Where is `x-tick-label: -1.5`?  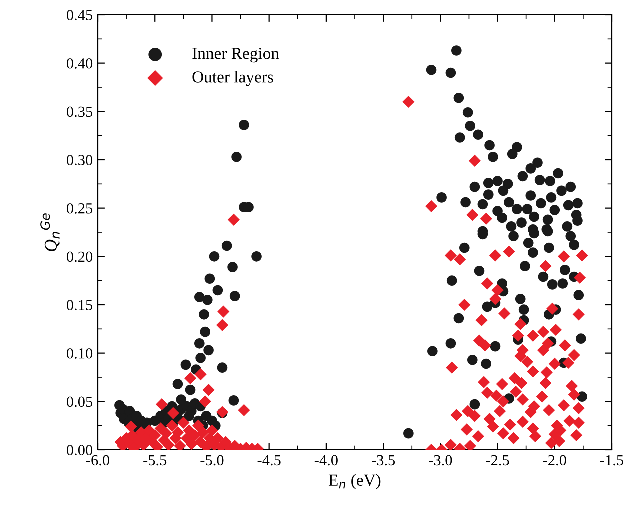 x-tick-label: -1.5 is located at coordinates (612, 460).